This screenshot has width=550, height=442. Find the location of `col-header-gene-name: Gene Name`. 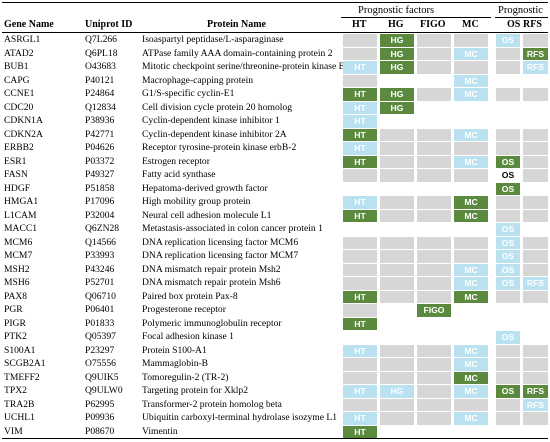

col-header-gene-name: Gene Name is located at coordinates (29, 24).